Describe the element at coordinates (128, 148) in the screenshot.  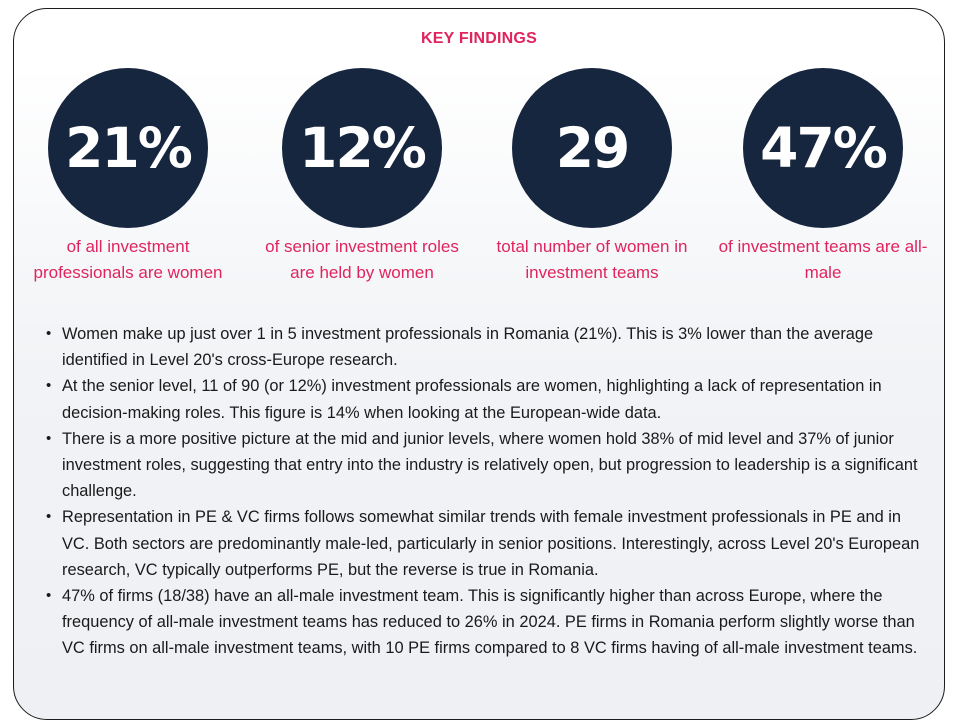
I see `stat-circle: 21%` at that location.